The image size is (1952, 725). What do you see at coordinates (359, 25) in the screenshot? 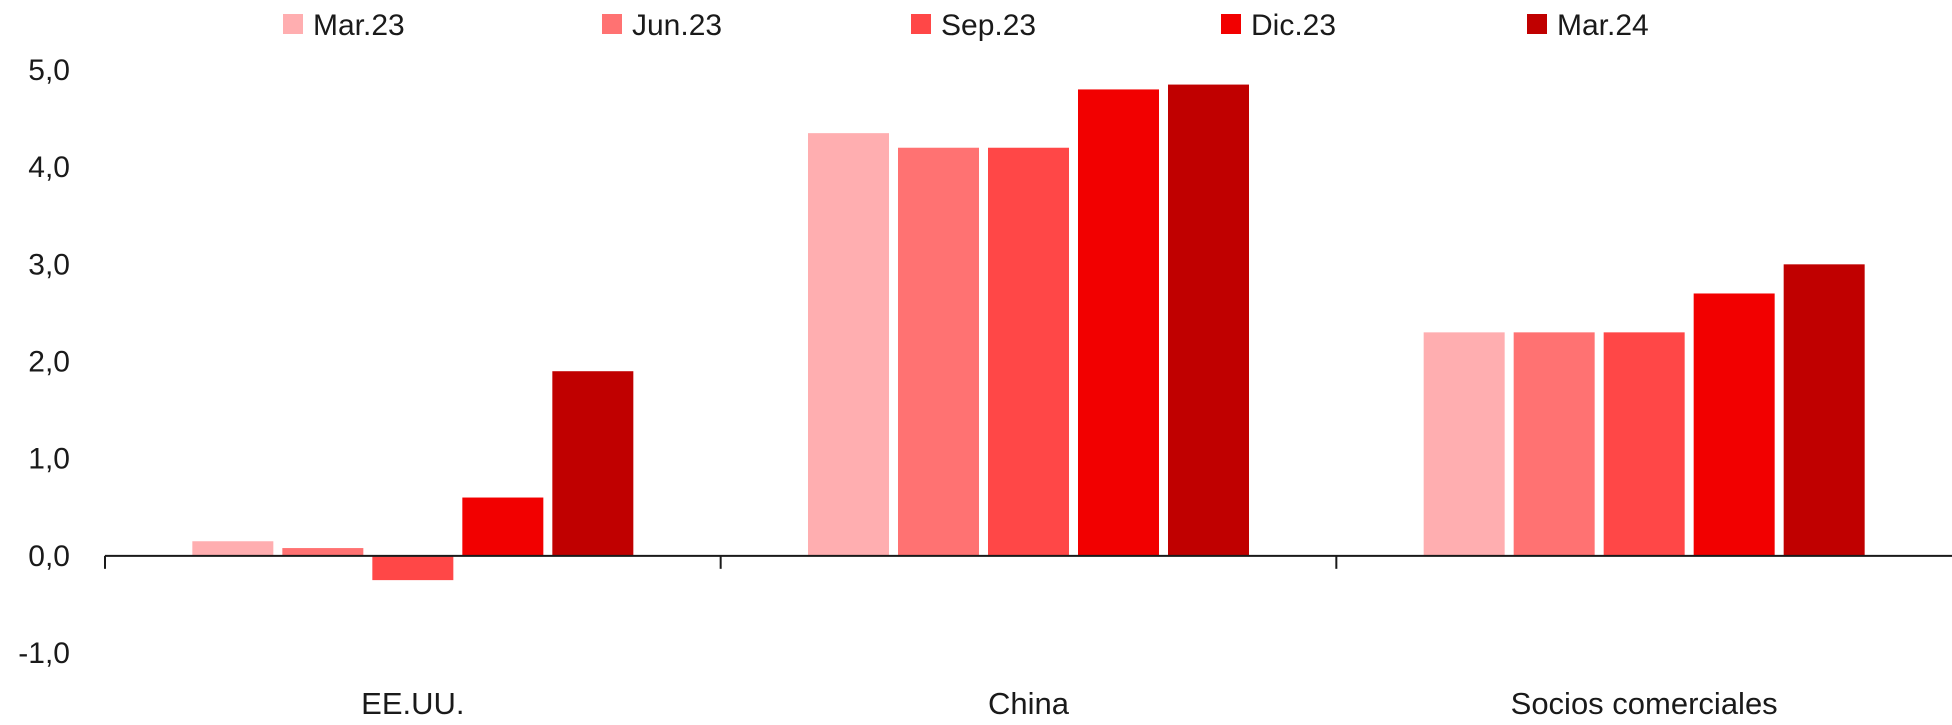
I see `legend-label: Mar.23` at bounding box center [359, 25].